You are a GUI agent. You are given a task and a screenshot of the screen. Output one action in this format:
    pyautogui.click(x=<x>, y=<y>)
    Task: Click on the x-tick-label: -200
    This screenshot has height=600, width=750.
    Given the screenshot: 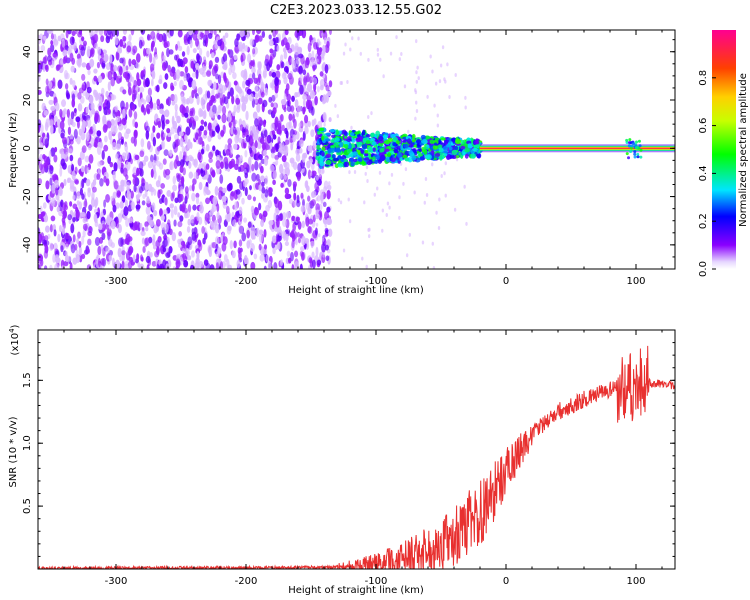 What is the action you would take?
    pyautogui.click(x=246, y=281)
    